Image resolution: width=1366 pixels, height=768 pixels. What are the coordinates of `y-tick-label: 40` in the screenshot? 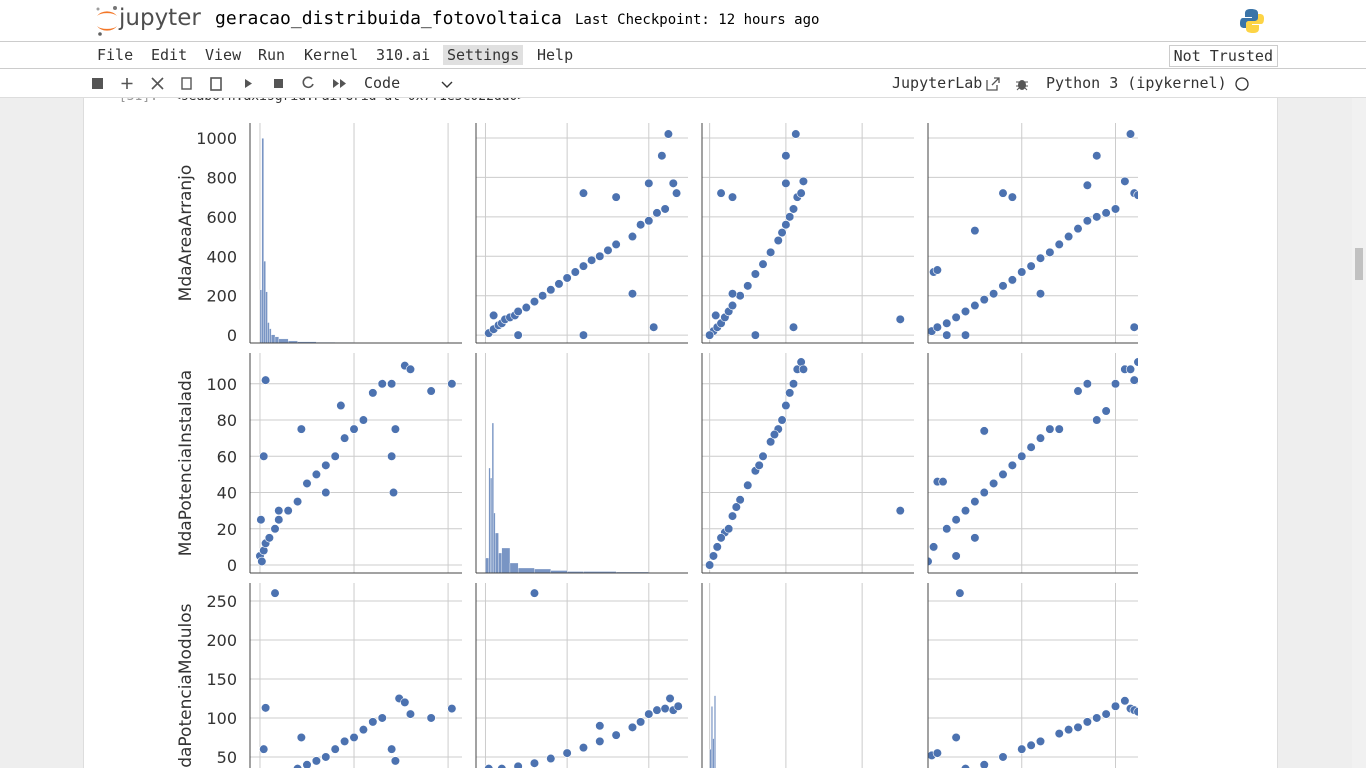 It's located at (227, 493).